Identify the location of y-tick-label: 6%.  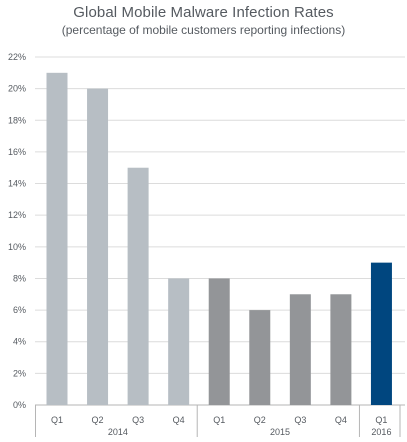
(19, 310).